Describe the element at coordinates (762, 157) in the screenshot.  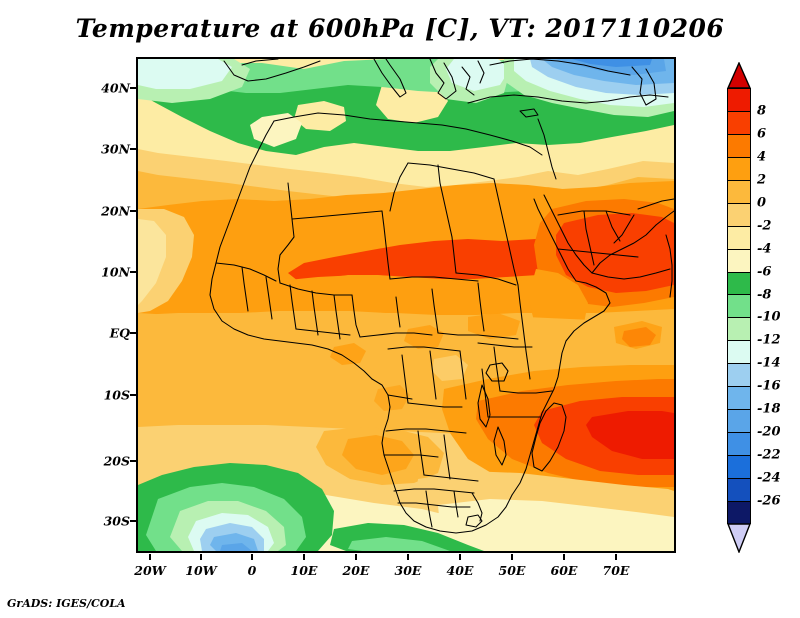
I see `colorbar-tick-label: 4` at that location.